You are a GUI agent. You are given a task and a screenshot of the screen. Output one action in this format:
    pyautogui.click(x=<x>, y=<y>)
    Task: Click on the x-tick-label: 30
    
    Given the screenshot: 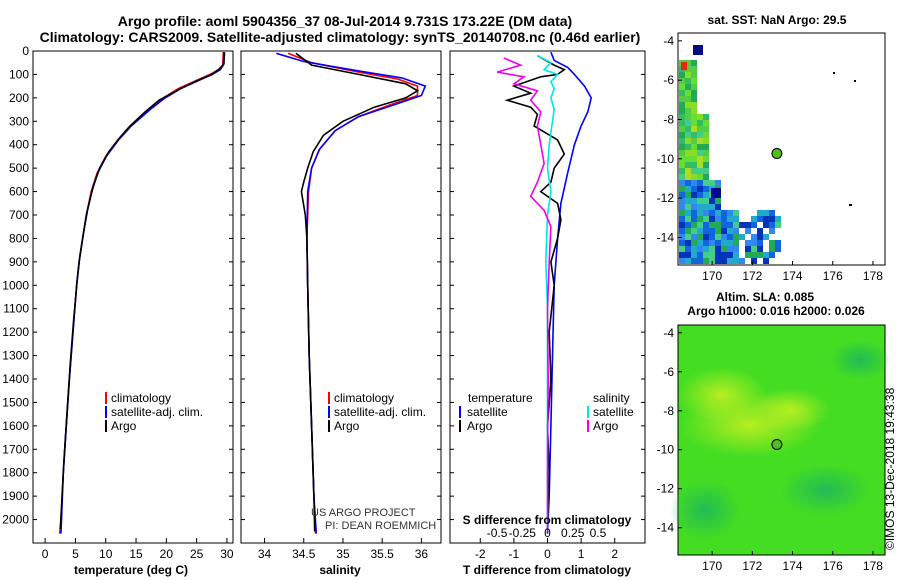 What is the action you would take?
    pyautogui.click(x=227, y=554)
    